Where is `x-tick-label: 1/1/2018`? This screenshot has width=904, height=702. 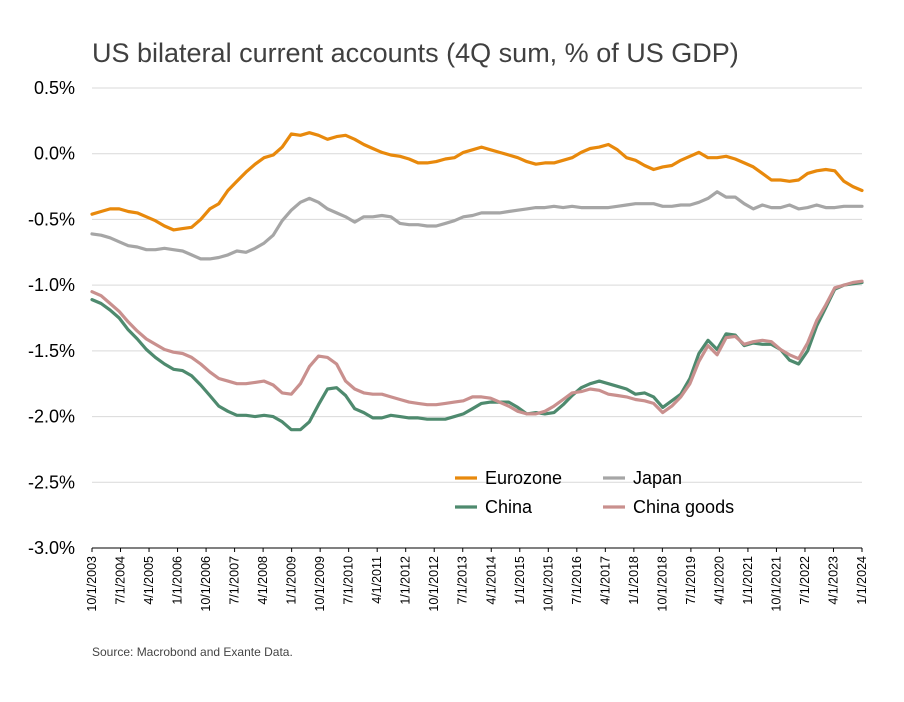 x-tick-label: 1/1/2018 is located at coordinates (634, 580).